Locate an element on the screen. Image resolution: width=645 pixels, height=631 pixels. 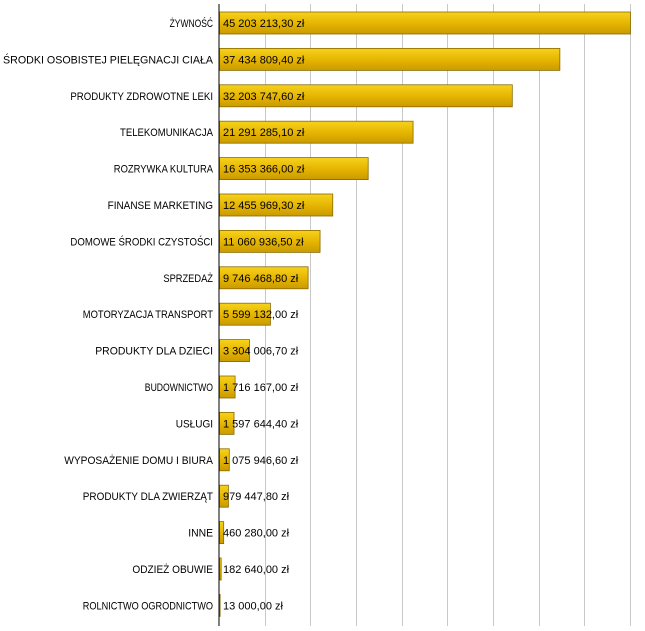
value-label: 3 304 006,70 zł is located at coordinates (261, 352).